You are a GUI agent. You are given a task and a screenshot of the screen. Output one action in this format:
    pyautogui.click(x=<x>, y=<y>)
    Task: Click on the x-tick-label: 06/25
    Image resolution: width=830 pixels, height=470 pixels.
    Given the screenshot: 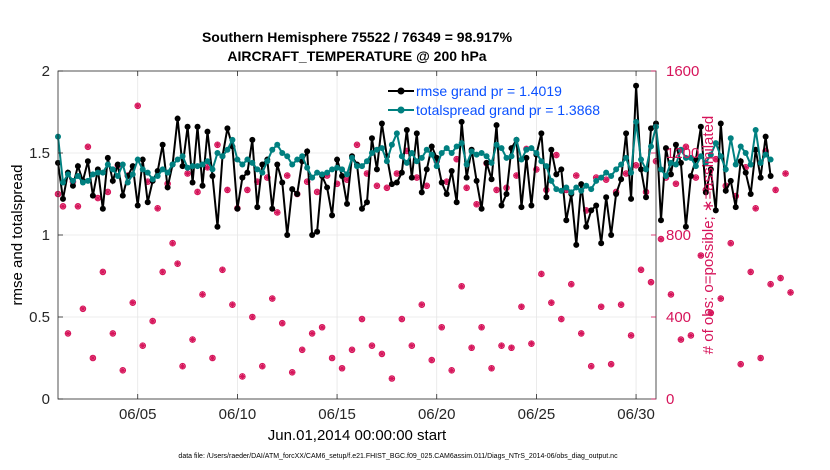 What is the action you would take?
    pyautogui.click(x=537, y=414)
    